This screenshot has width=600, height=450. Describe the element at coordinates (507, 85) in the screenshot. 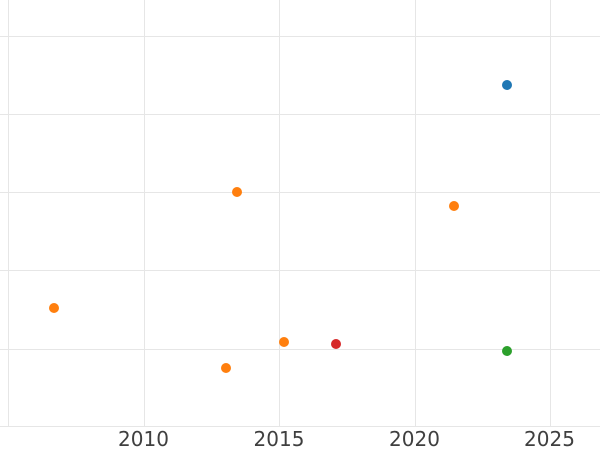

I see `scatter-point-blue-series` at that location.